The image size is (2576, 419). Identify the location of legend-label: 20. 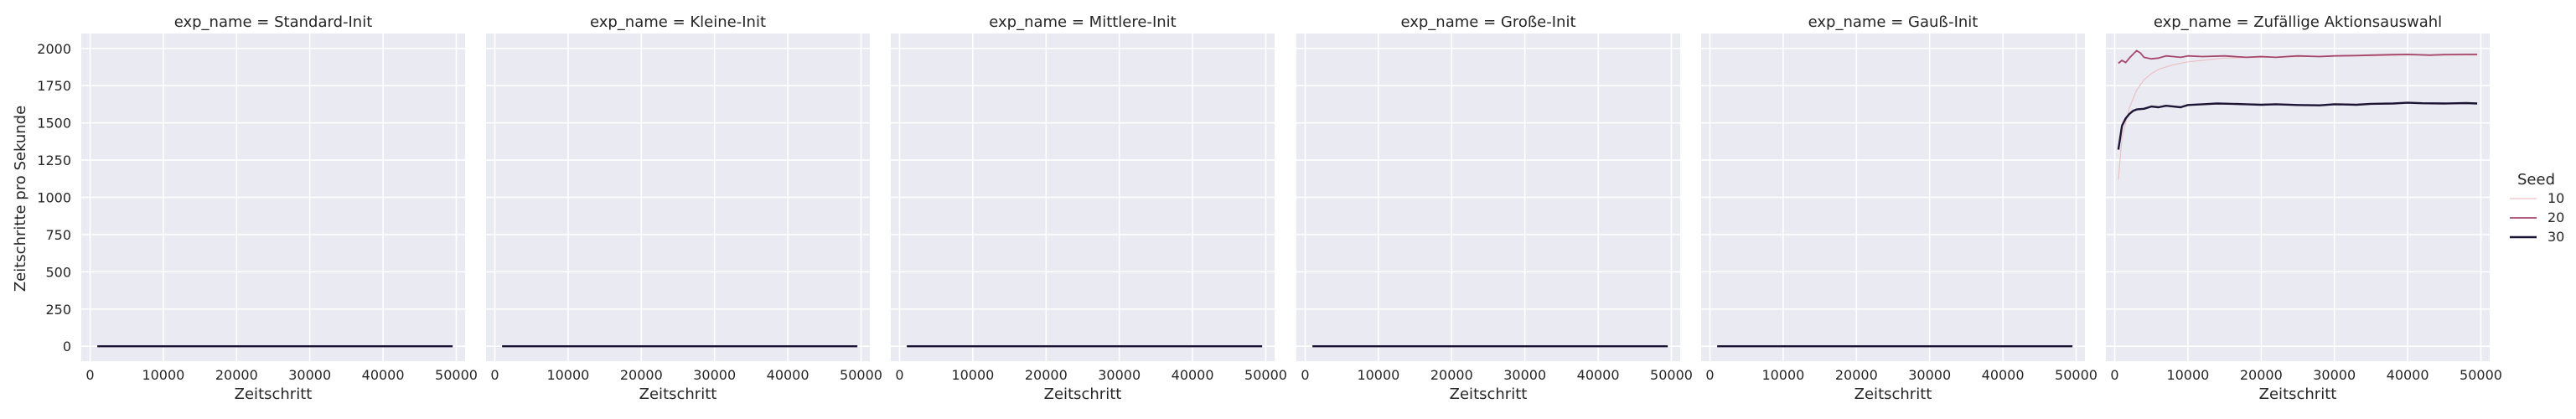
(2556, 217).